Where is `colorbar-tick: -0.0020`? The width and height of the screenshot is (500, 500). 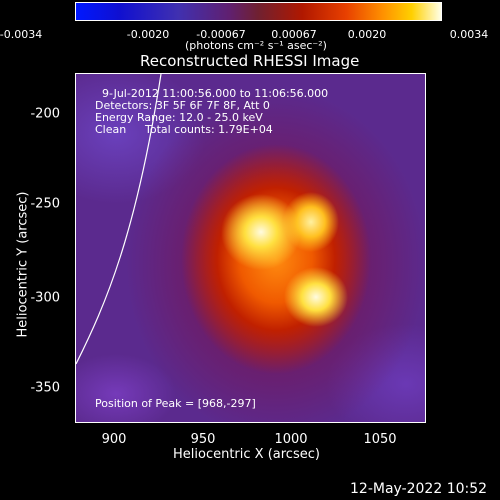 colorbar-tick: -0.0020 is located at coordinates (148, 34).